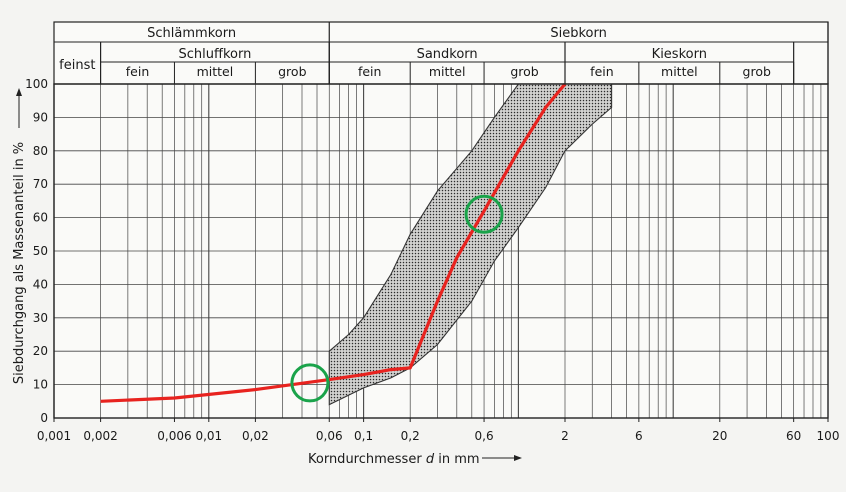 This screenshot has width=846, height=492. What do you see at coordinates (410, 436) in the screenshot?
I see `x-tick-label: 0,2` at bounding box center [410, 436].